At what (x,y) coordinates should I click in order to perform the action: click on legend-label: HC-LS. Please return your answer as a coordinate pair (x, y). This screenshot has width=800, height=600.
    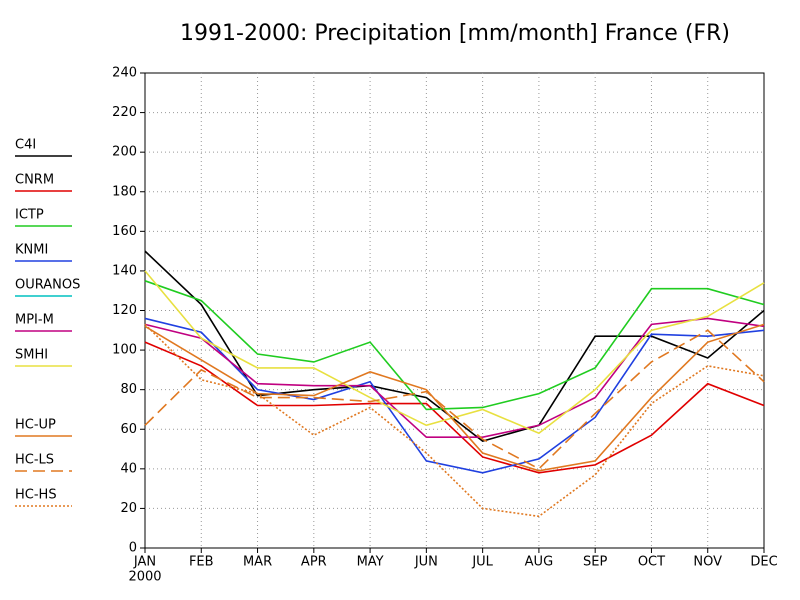
    Looking at the image, I should click on (34, 460).